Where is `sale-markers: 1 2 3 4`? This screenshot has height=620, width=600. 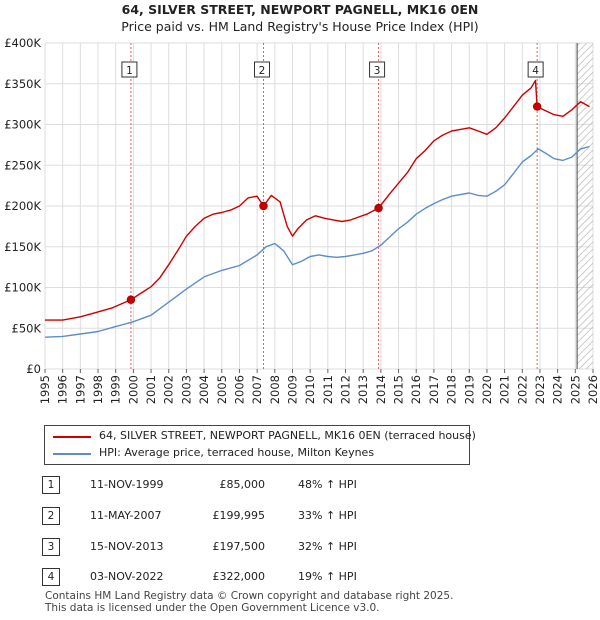 sale-markers: 1 2 3 4 is located at coordinates (332, 69).